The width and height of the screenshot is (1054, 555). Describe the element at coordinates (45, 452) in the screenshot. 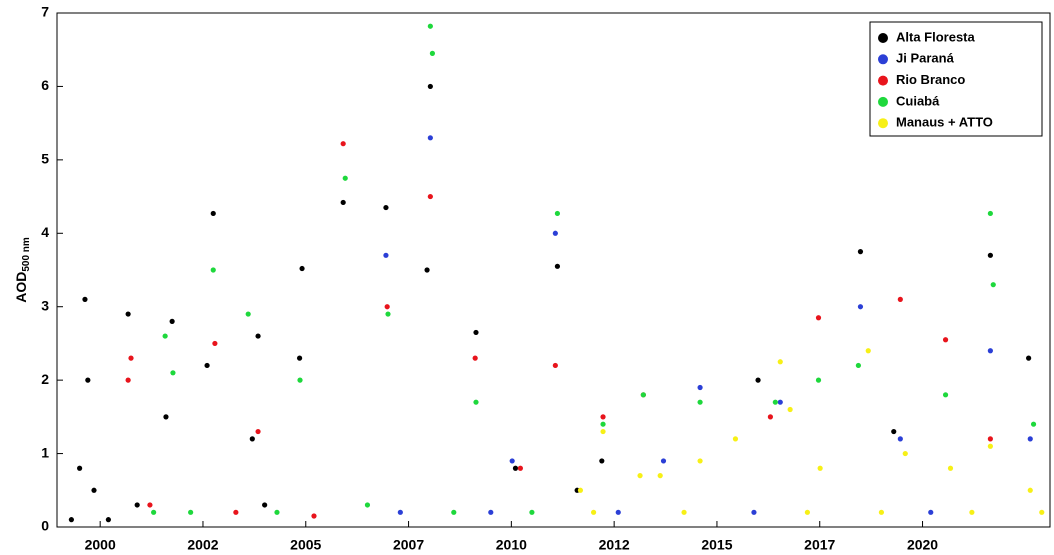

I see `y-tick-label: 1` at that location.